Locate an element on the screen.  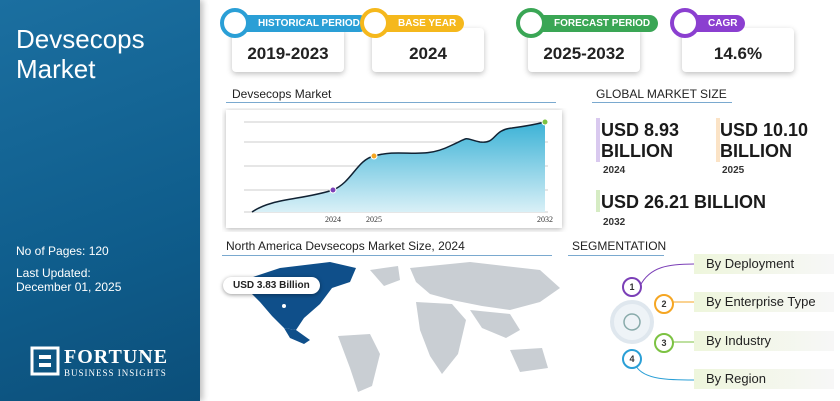
global-value: USD 10.10 BILLION is located at coordinates (764, 140).